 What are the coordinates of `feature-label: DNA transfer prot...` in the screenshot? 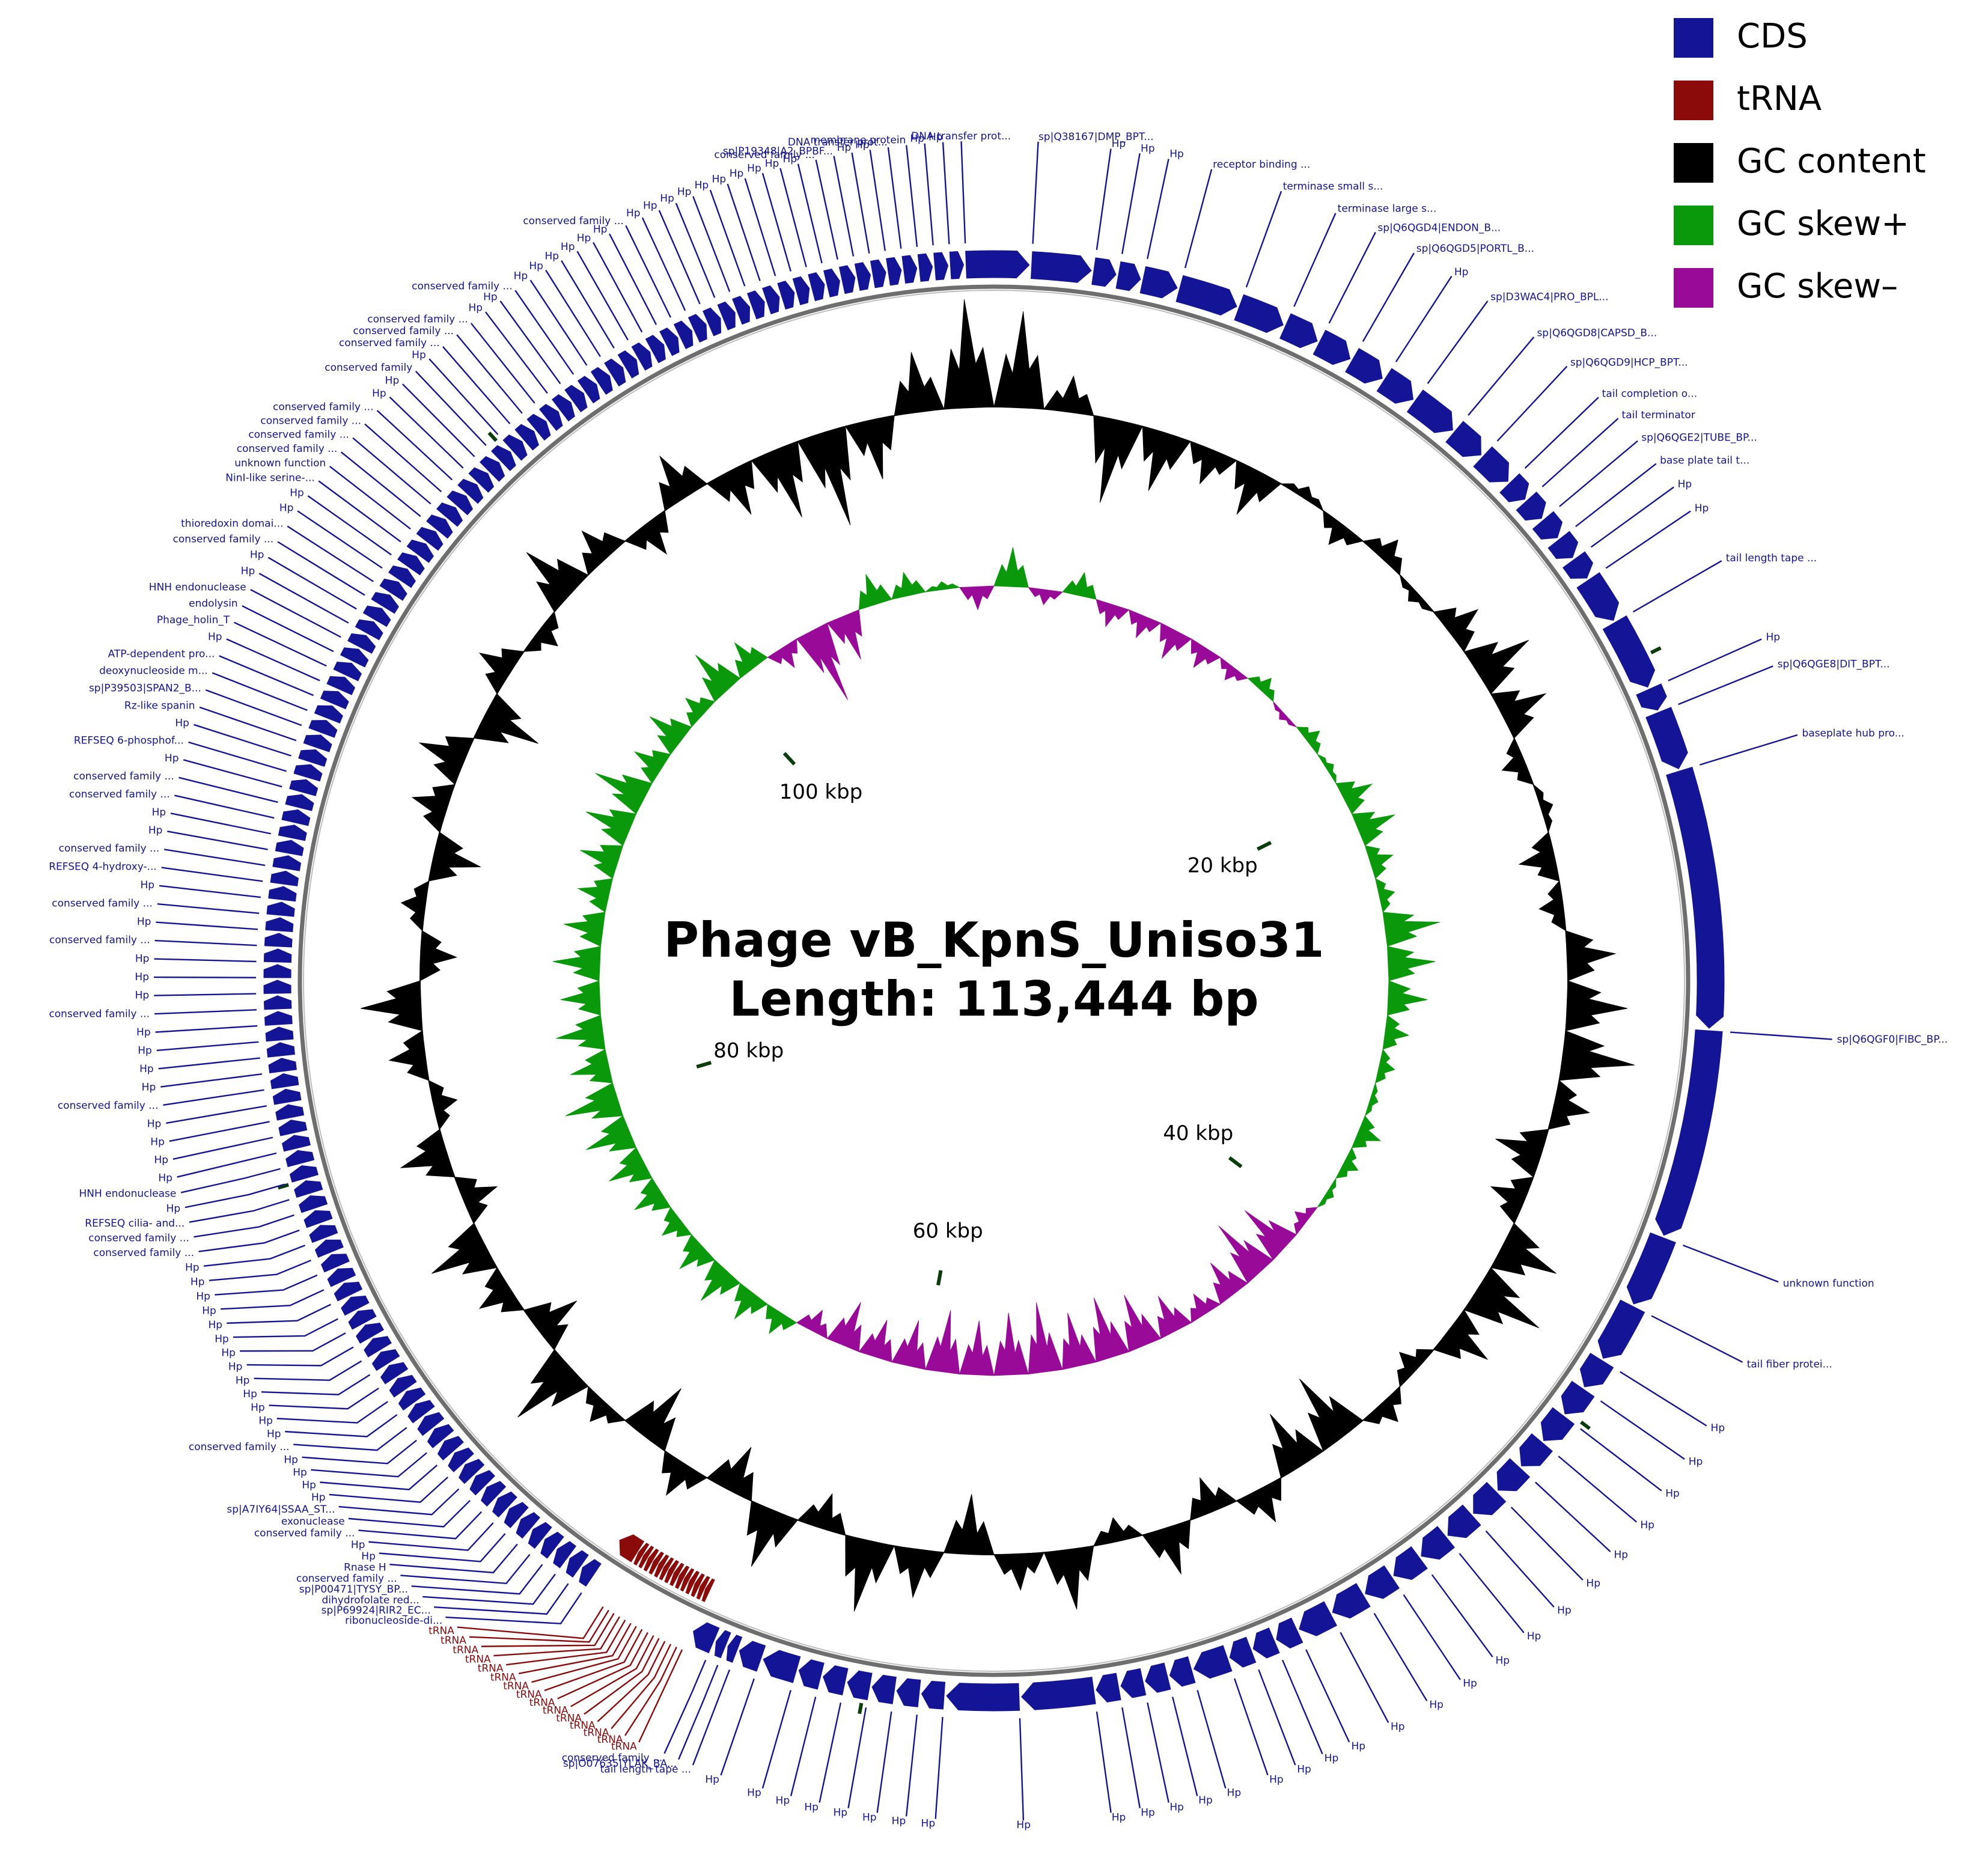 It's located at (838, 142).